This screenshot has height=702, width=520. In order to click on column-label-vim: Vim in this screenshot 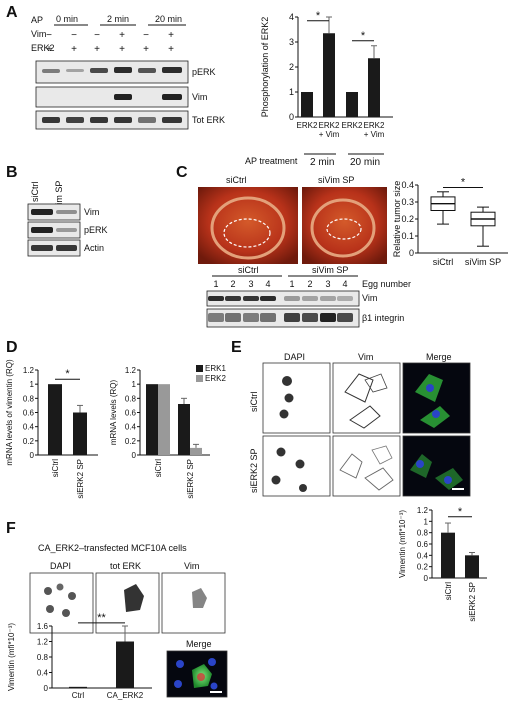, I will do `click(365, 357)`.